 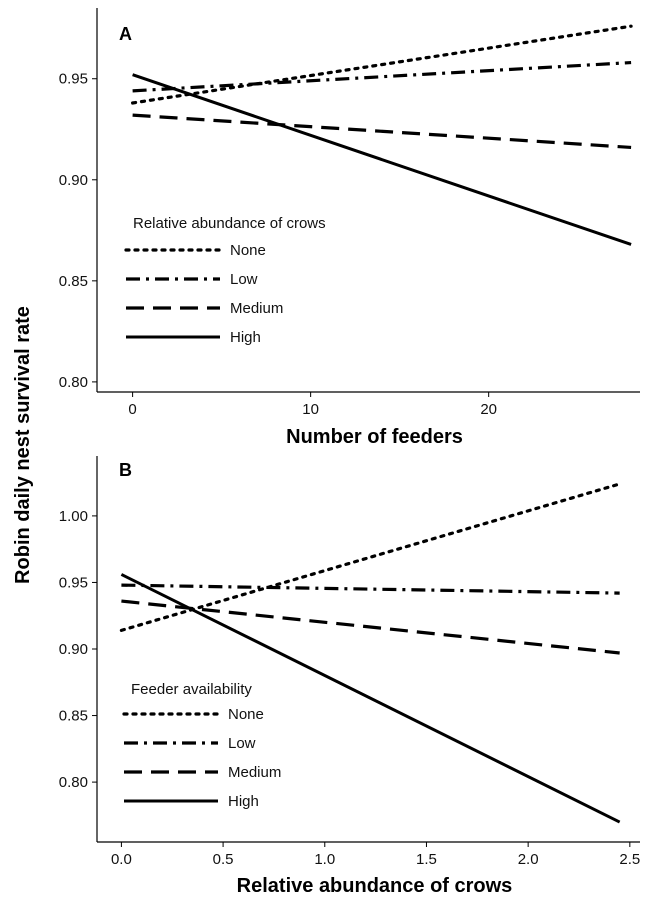 What do you see at coordinates (382, 159) in the screenshot?
I see `series-line-high` at bounding box center [382, 159].